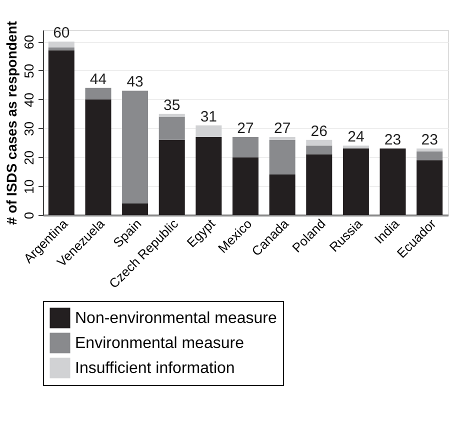 The image size is (472, 442). I want to click on y-tick-label: 60, so click(29, 42).